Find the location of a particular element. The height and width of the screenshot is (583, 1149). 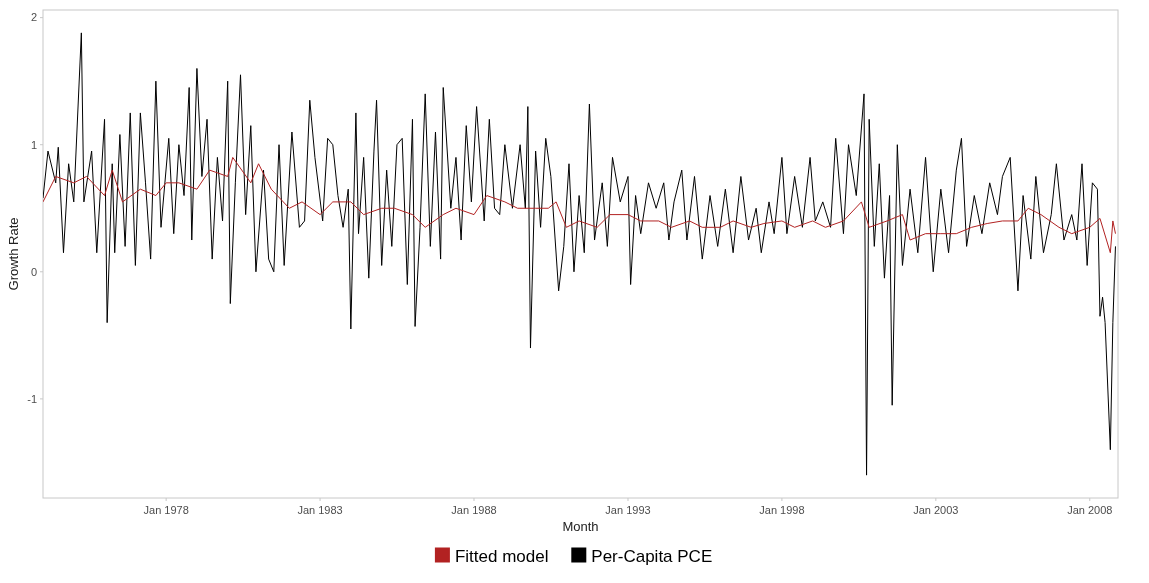

x-axis-title: Month is located at coordinates (580, 526).